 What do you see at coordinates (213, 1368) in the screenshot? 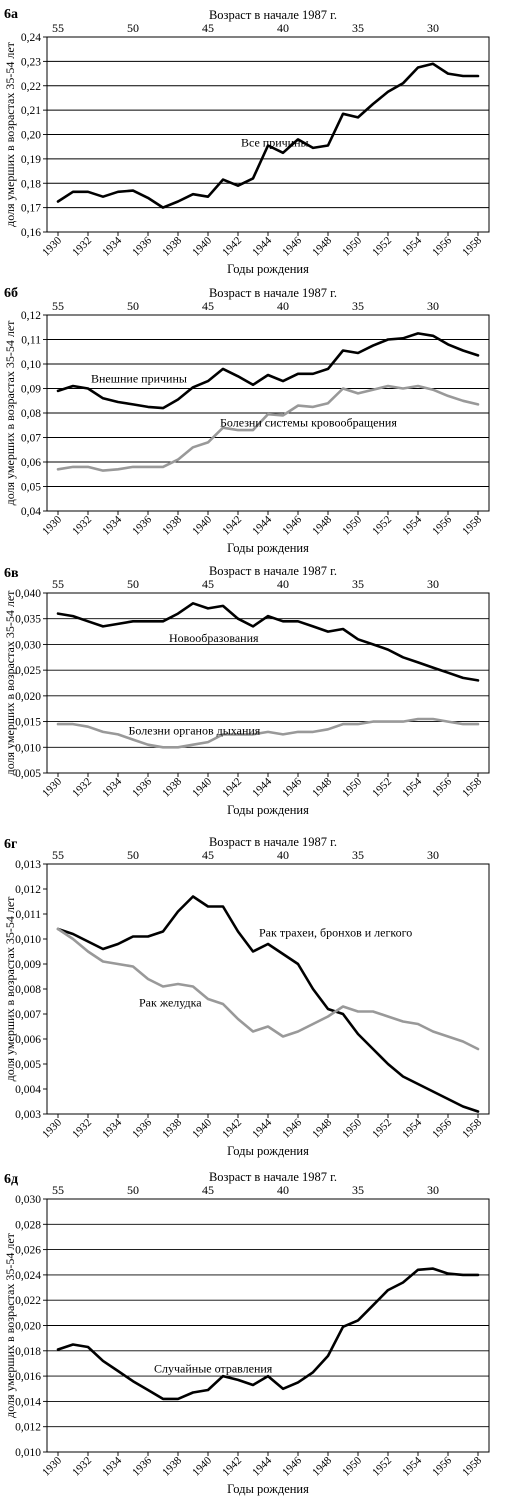
I see `series-annotation: Случайные отравления` at bounding box center [213, 1368].